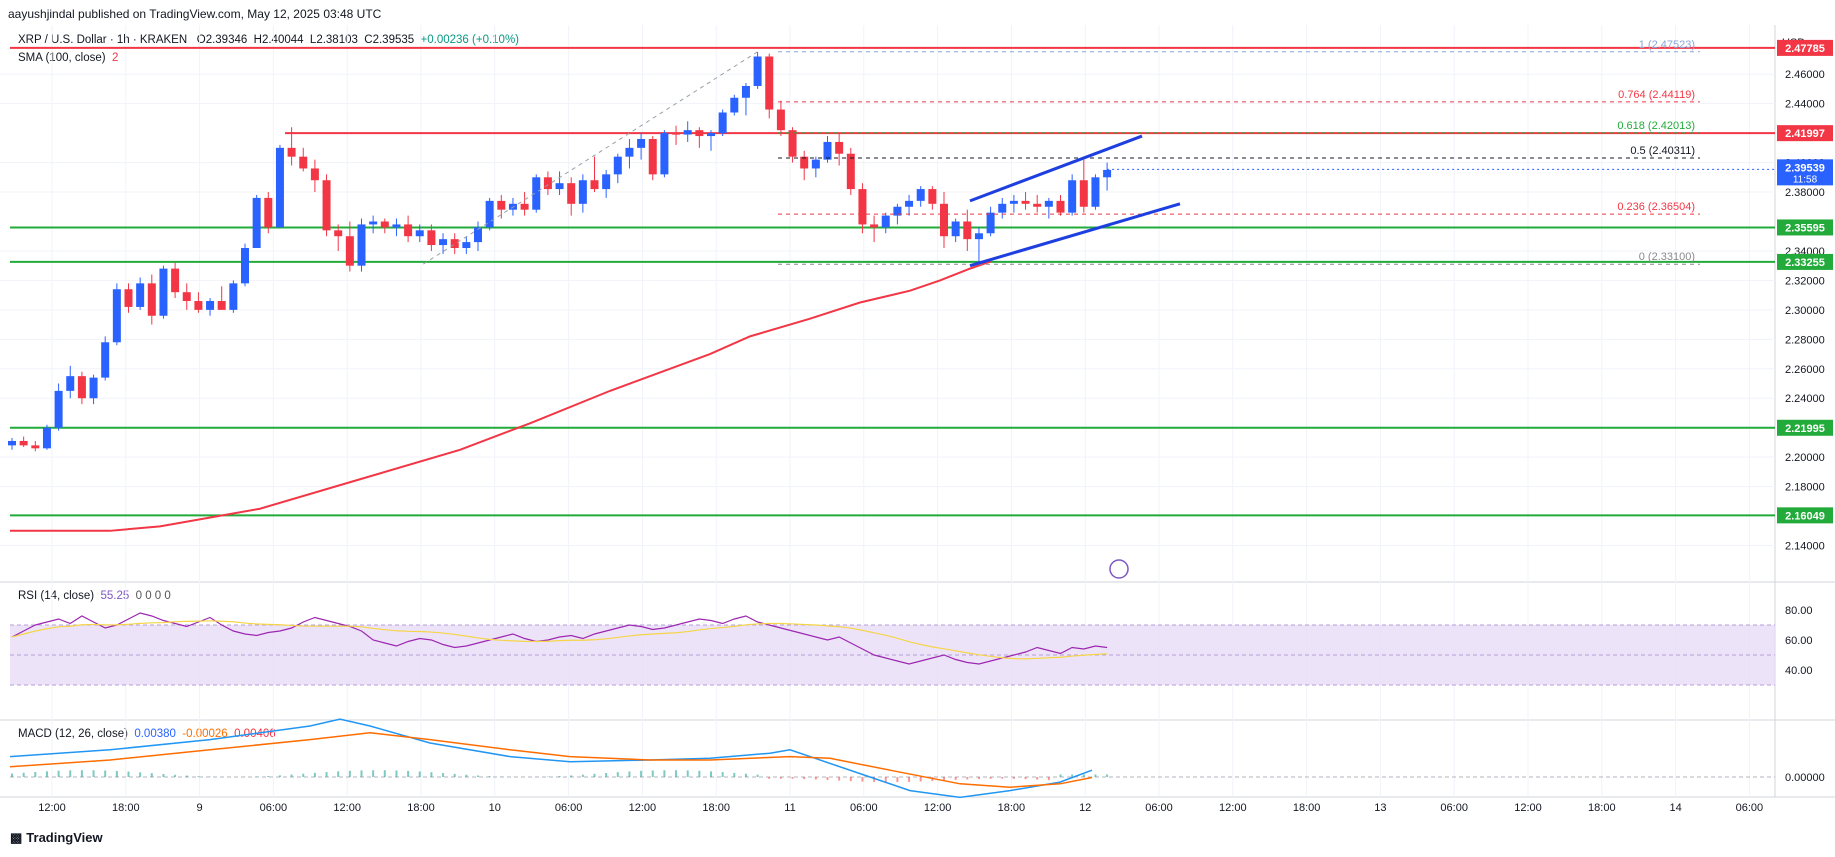 This screenshot has width=1835, height=857. What do you see at coordinates (205, 734) in the screenshot?
I see `macd-signal-value: -0.00026` at bounding box center [205, 734].